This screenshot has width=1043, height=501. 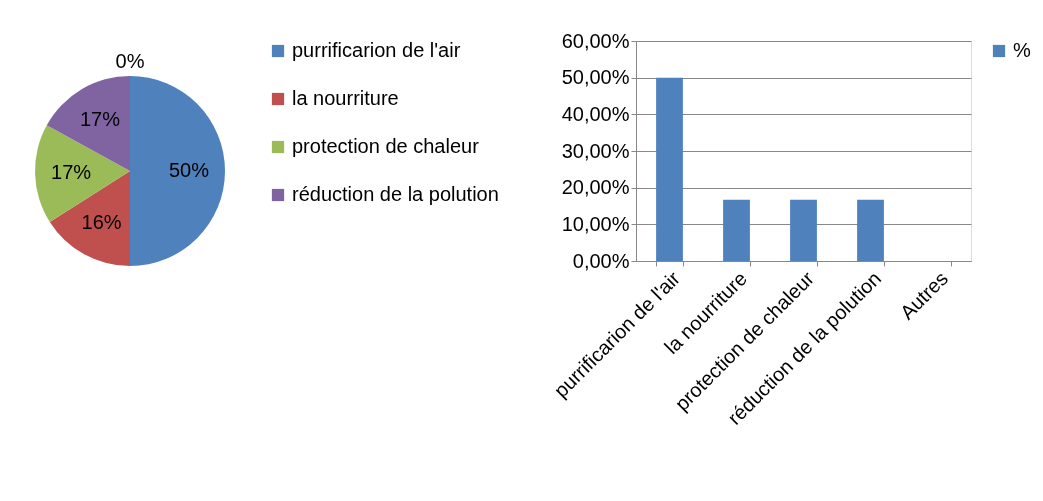 I want to click on y-tick-label: 30,00%, so click(x=595, y=150).